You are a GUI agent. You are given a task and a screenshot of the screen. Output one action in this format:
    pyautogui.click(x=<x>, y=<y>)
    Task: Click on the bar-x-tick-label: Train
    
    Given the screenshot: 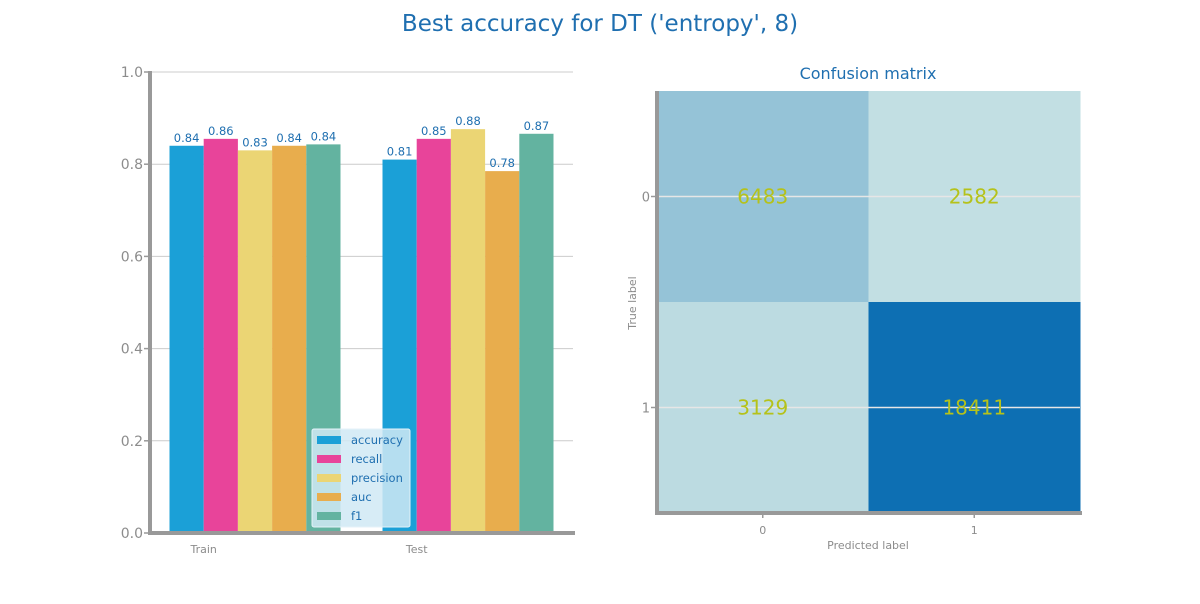 What is the action you would take?
    pyautogui.click(x=202, y=549)
    